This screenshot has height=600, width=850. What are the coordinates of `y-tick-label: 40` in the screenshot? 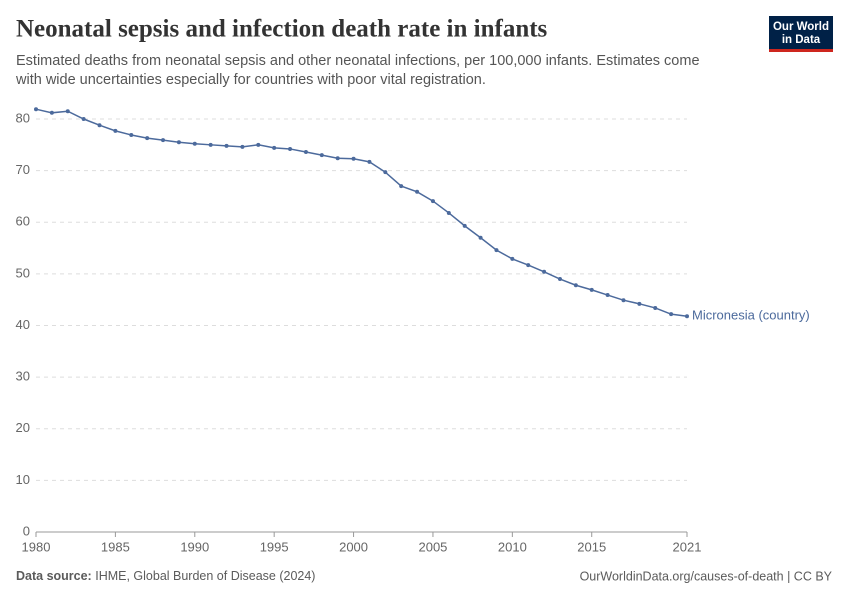 It's located at (23, 324).